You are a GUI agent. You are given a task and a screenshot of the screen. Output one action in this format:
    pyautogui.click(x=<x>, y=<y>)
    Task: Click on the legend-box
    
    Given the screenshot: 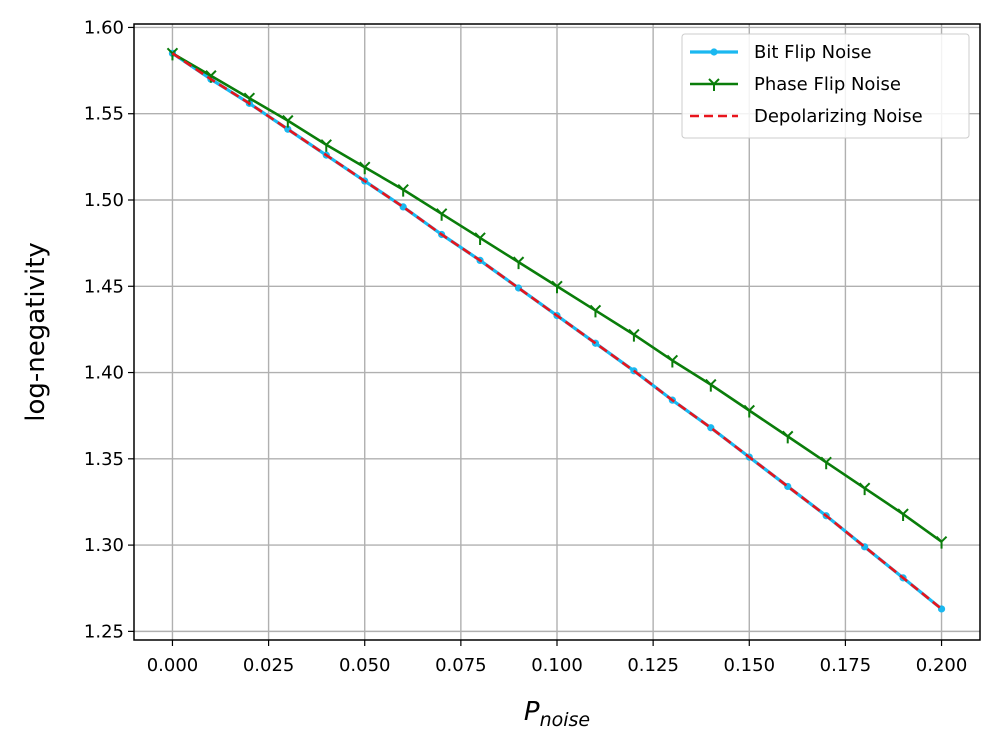 What is the action you would take?
    pyautogui.click(x=825, y=86)
    